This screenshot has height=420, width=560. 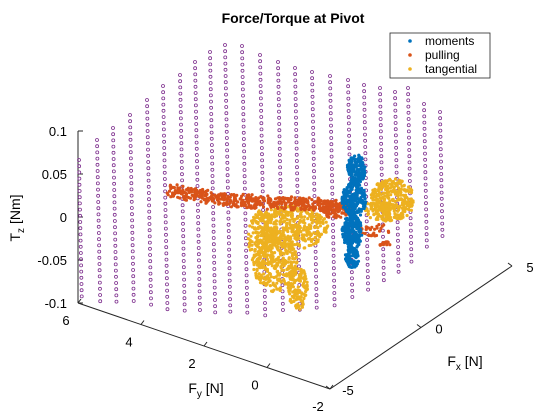 What do you see at coordinates (58, 131) in the screenshot?
I see `z-tick-label: 0.1` at bounding box center [58, 131].